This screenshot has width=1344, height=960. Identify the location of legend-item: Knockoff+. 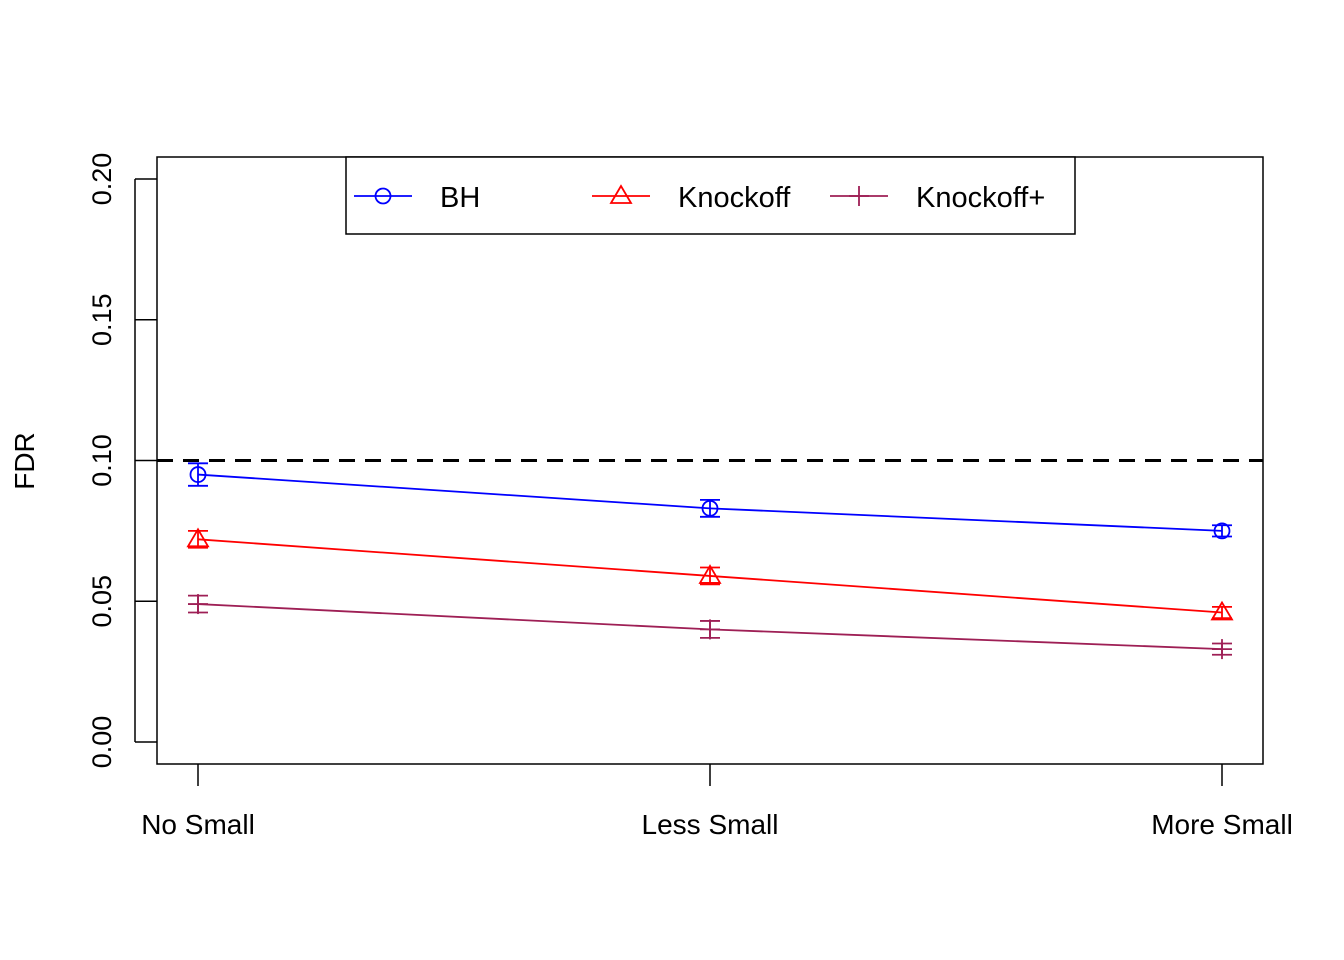
(937, 198).